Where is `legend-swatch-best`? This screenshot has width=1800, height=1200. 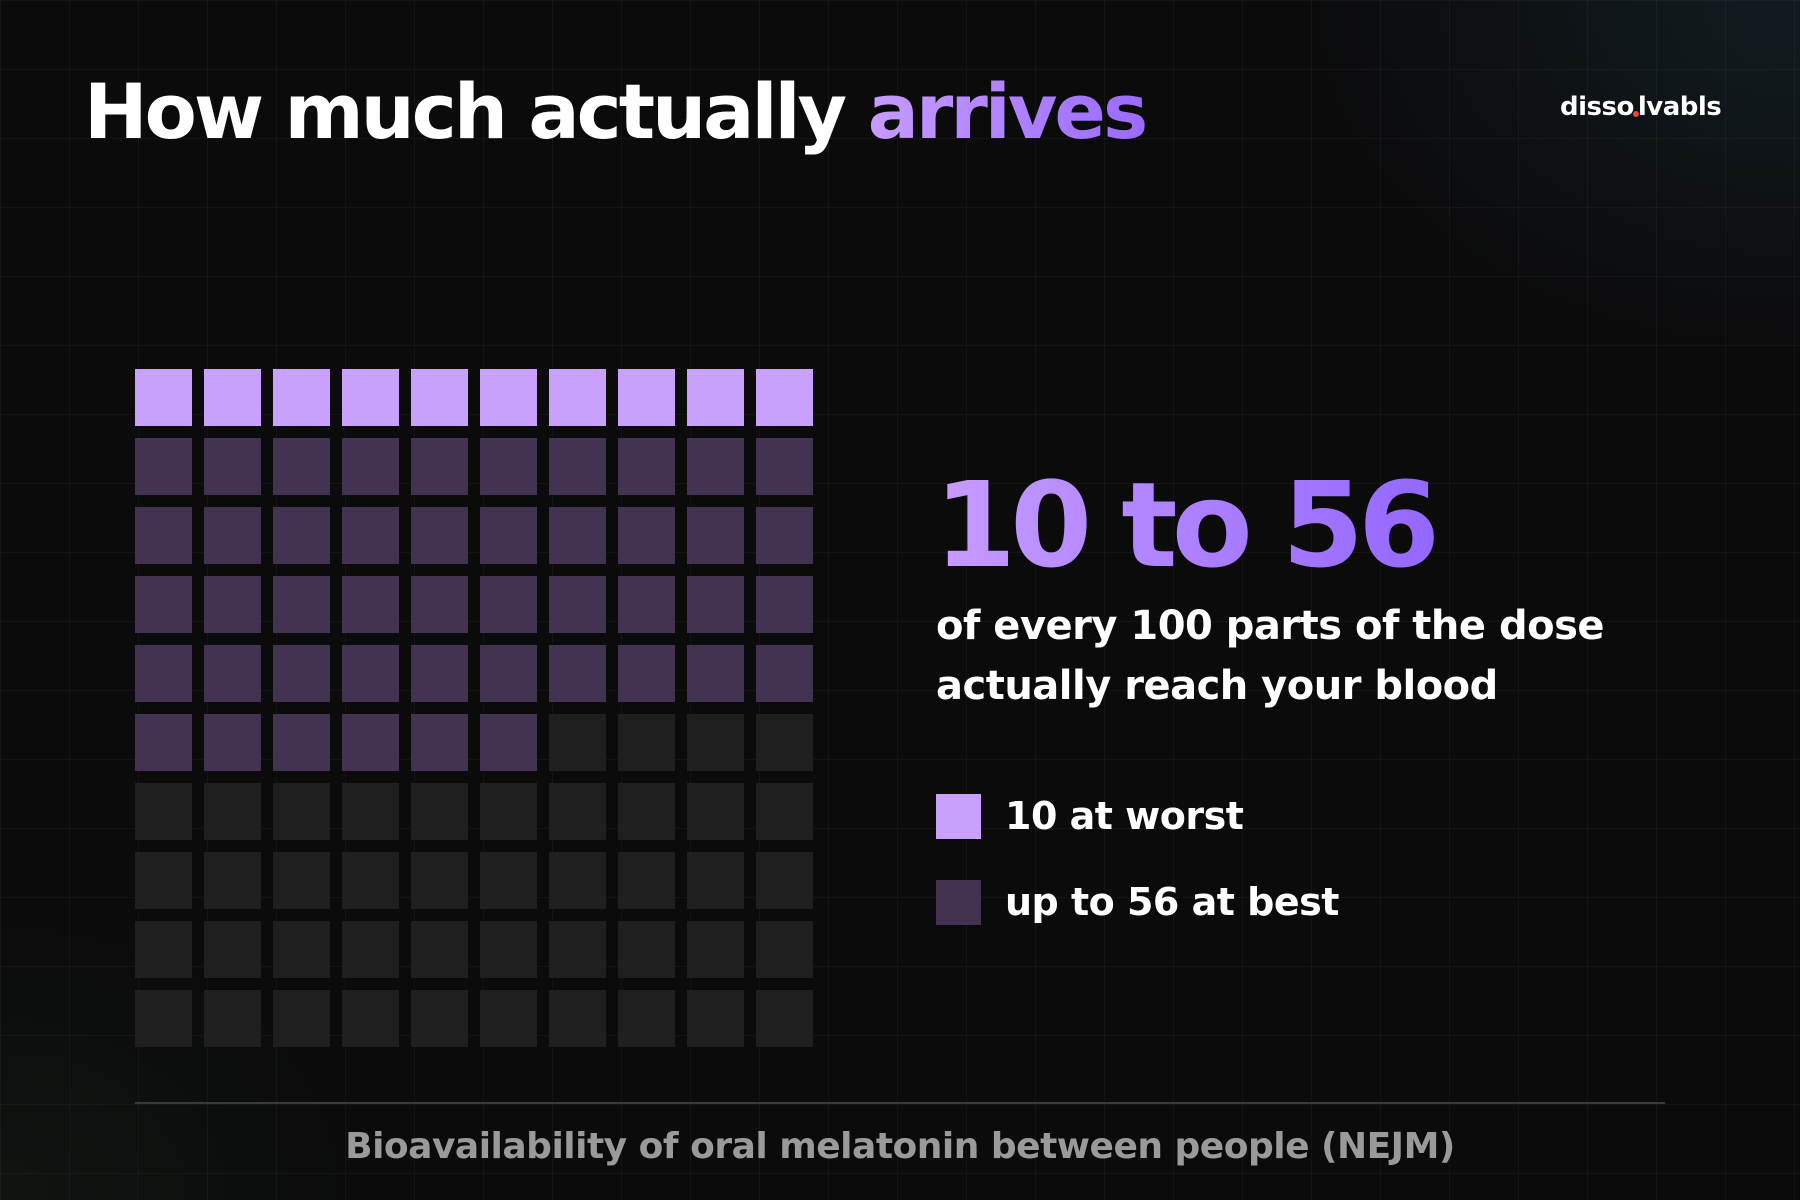 legend-swatch-best is located at coordinates (958, 902).